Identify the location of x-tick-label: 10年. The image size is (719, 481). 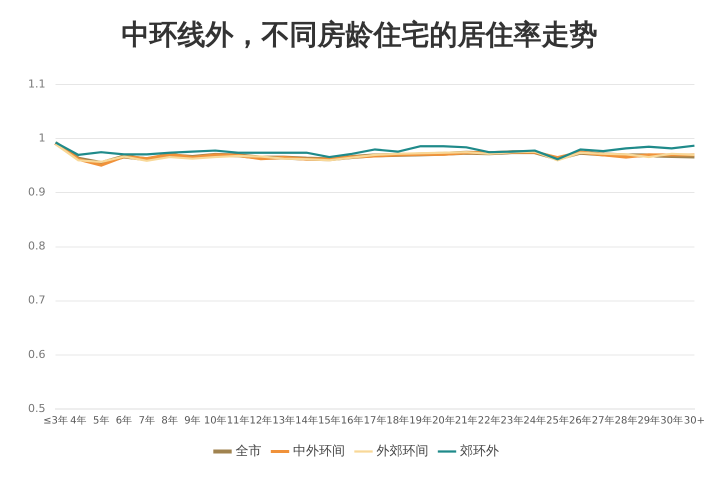
(215, 420).